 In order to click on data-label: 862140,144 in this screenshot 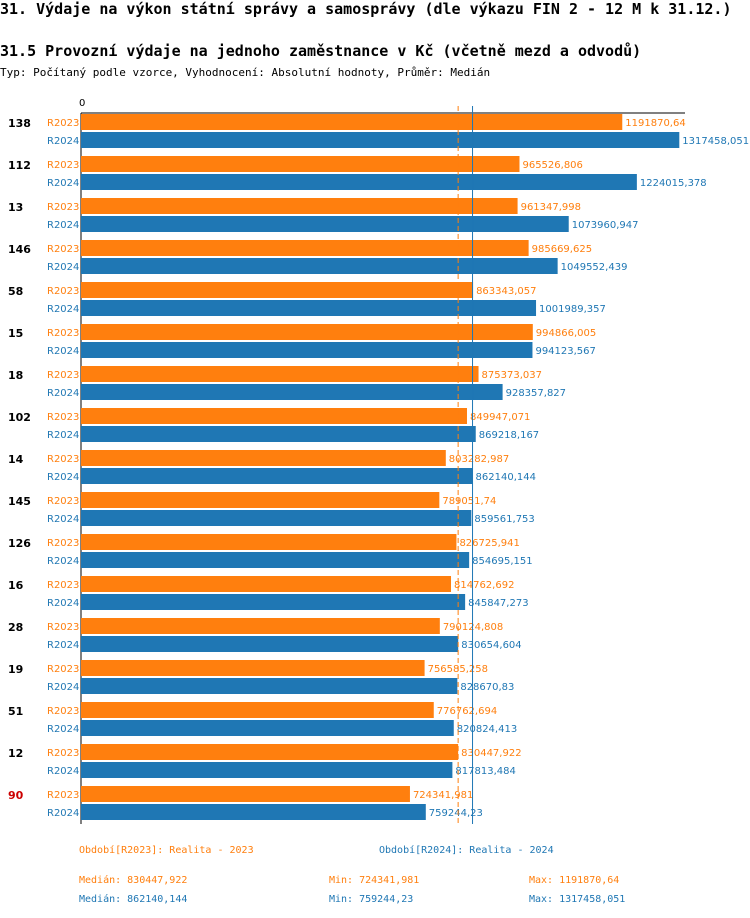, I will do `click(506, 477)`.